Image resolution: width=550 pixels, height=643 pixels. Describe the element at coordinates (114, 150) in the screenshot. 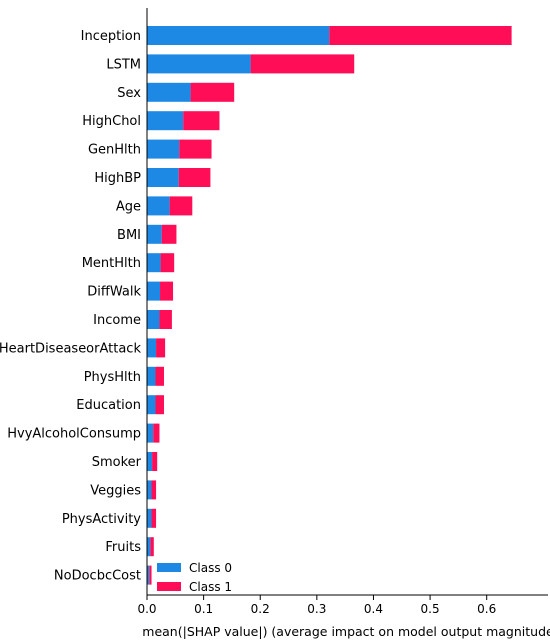

I see `feature-label-genhlth: GenHlth` at that location.